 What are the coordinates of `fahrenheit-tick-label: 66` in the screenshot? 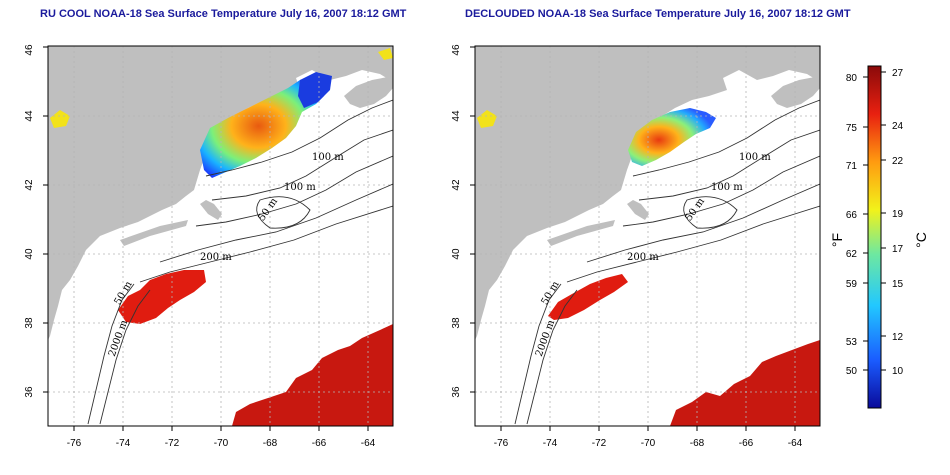 It's located at (852, 215).